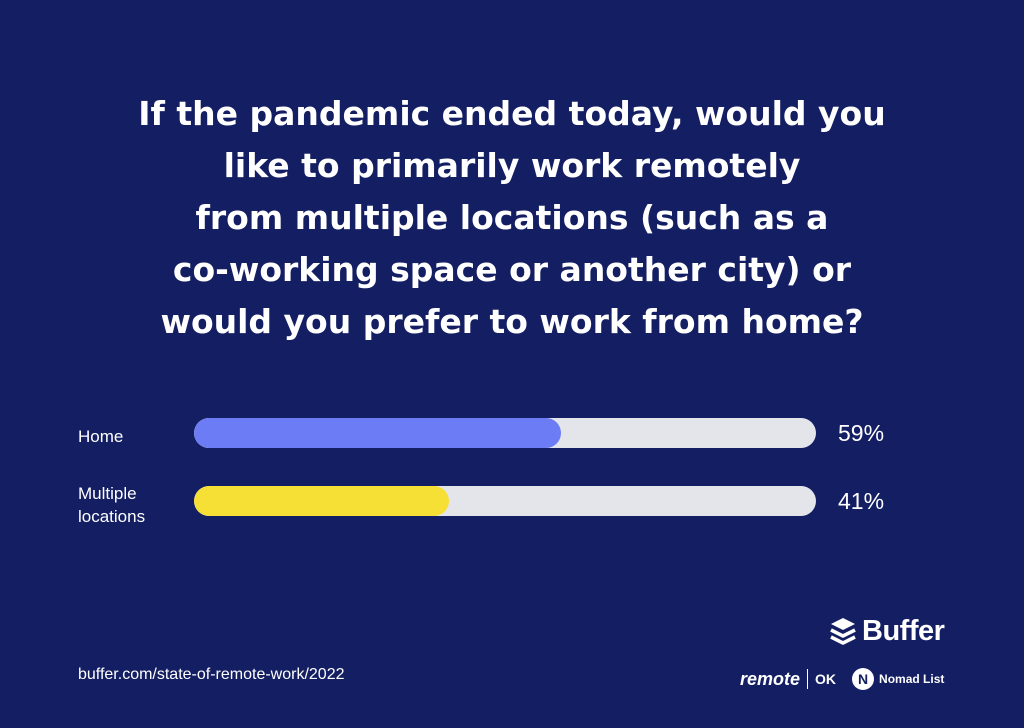  Describe the element at coordinates (861, 501) in the screenshot. I see `value-label: 41%` at that location.